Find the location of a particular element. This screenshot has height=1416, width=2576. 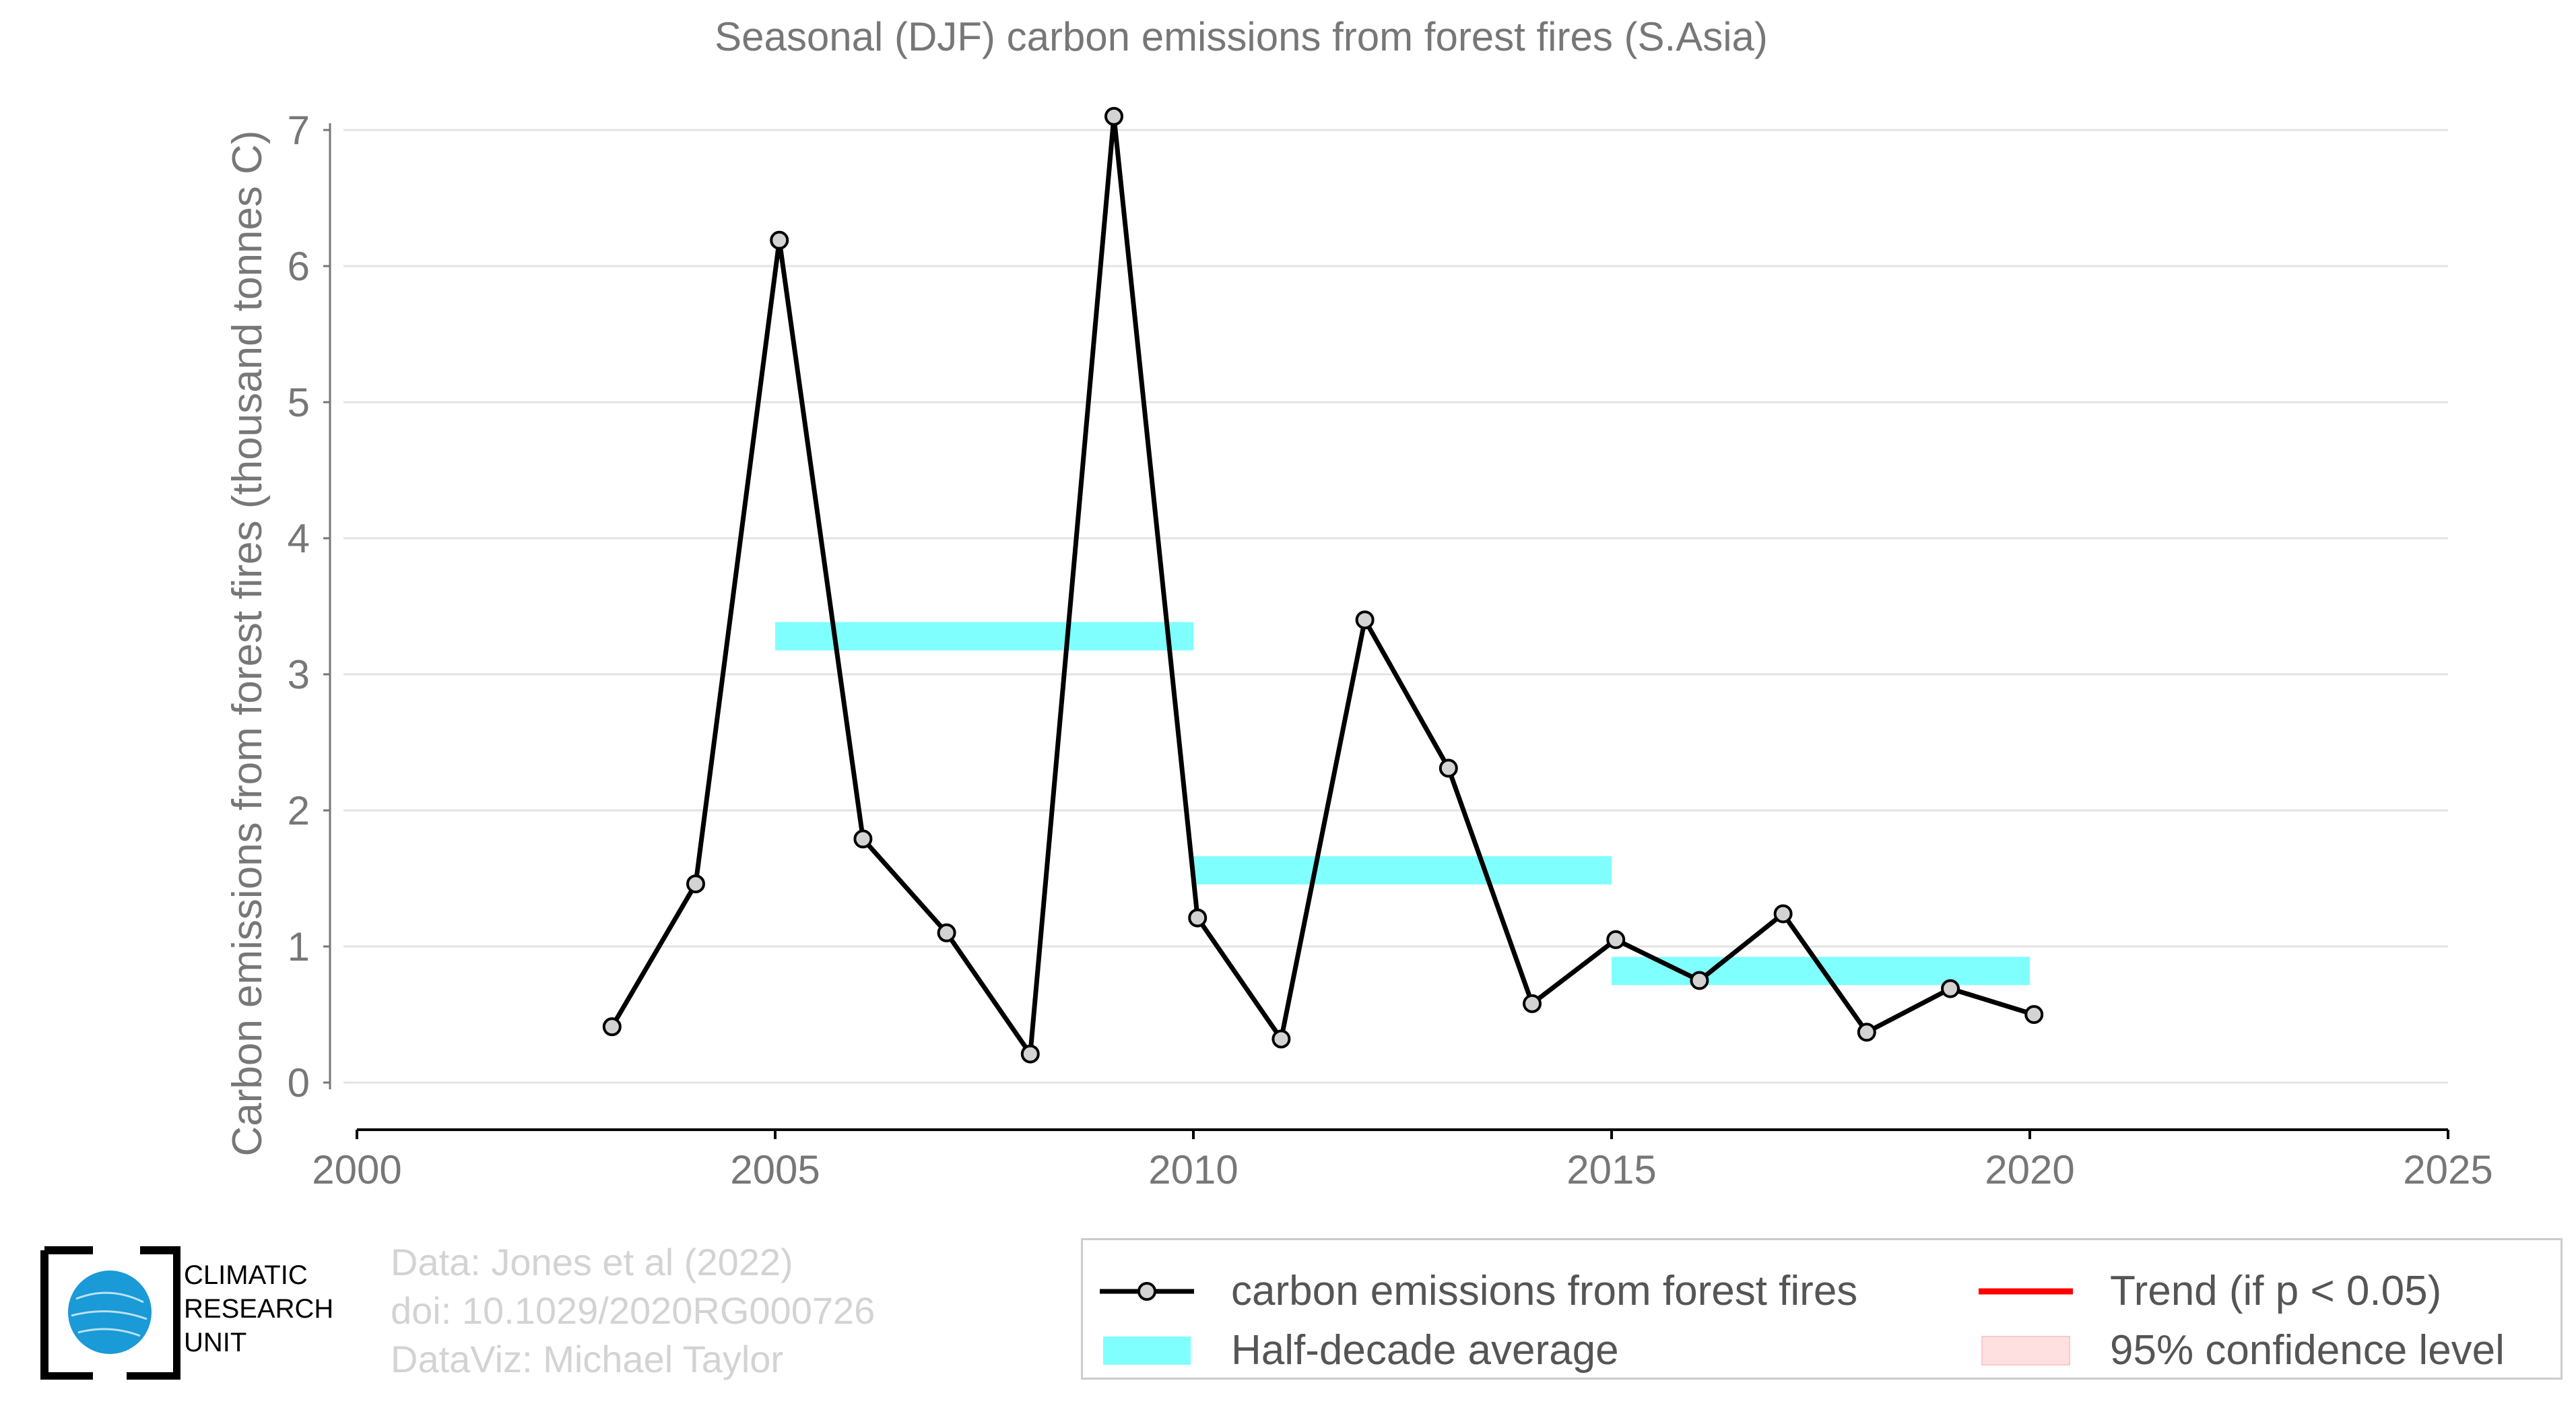

x-tick-label: 2025 is located at coordinates (2447, 1169).